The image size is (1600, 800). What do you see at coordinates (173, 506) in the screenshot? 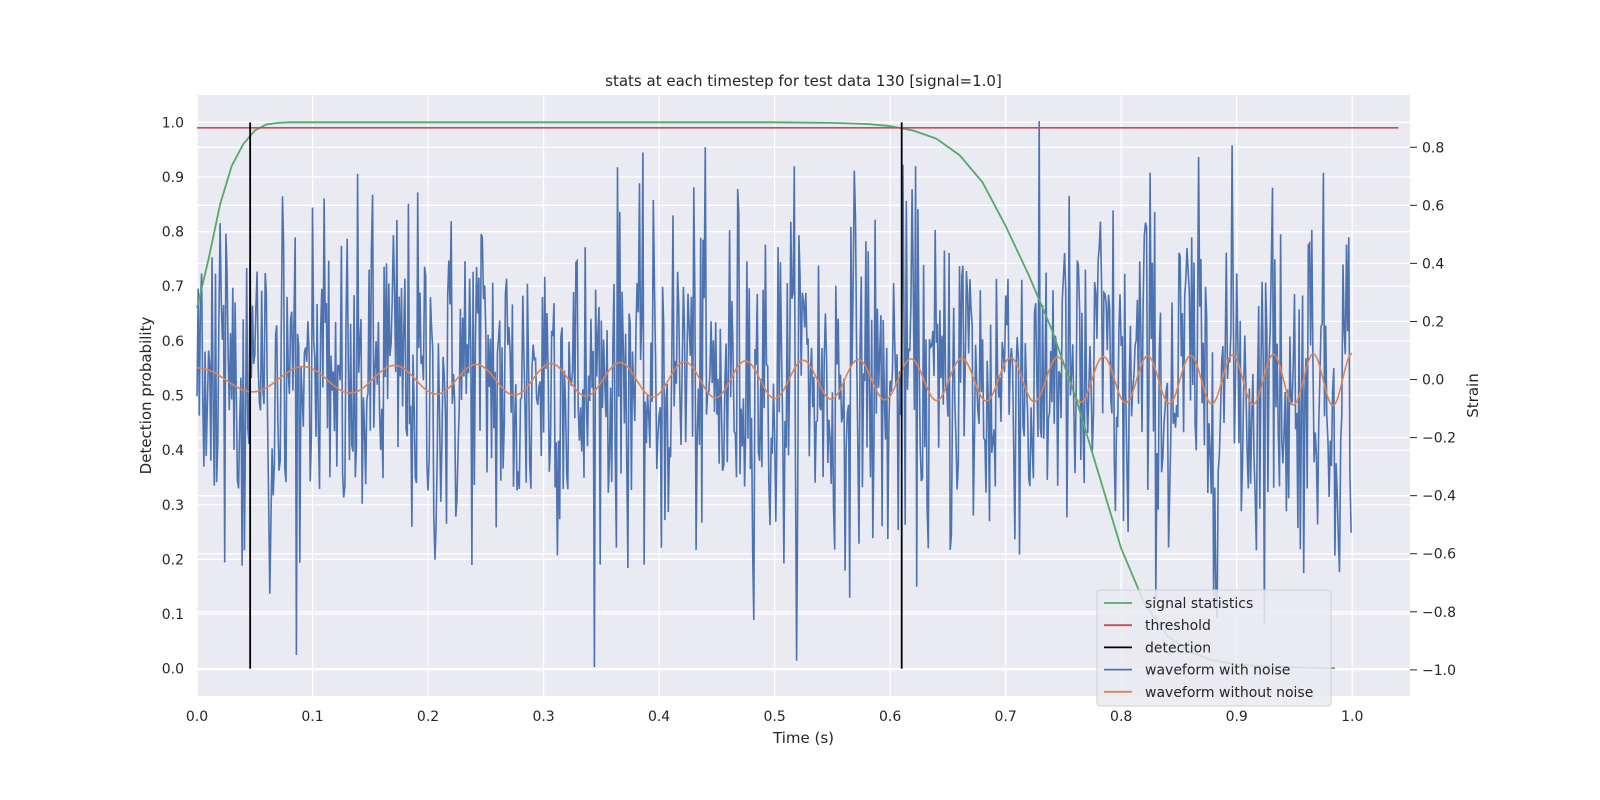
I see `y-tick-label-left: 0.3` at bounding box center [173, 506].